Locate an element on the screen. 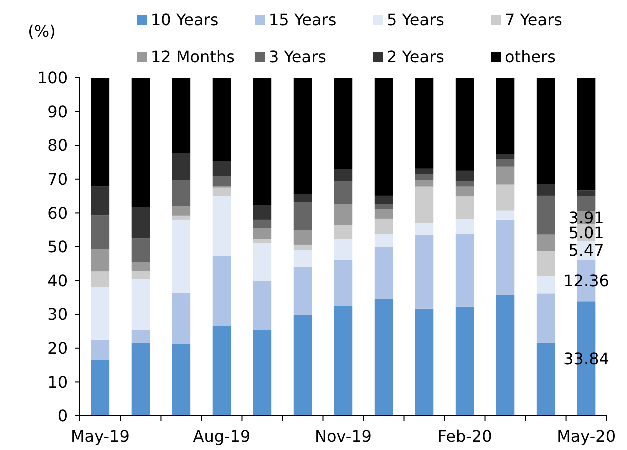 Image resolution: width=627 pixels, height=450 pixels. y-tick-label: 70 is located at coordinates (58, 179).